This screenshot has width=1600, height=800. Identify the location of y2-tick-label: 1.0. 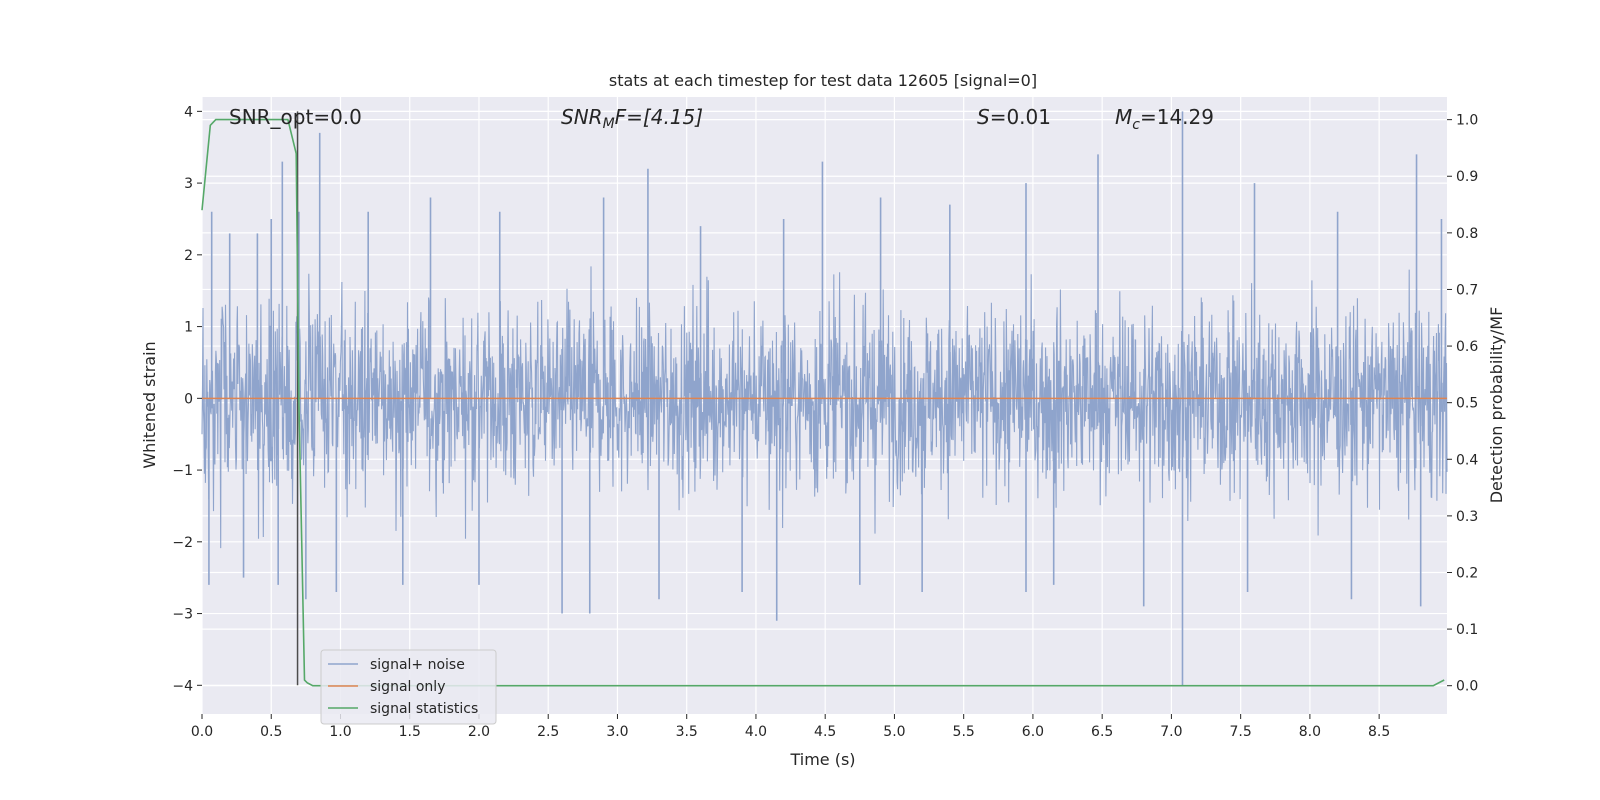
(1467, 121).